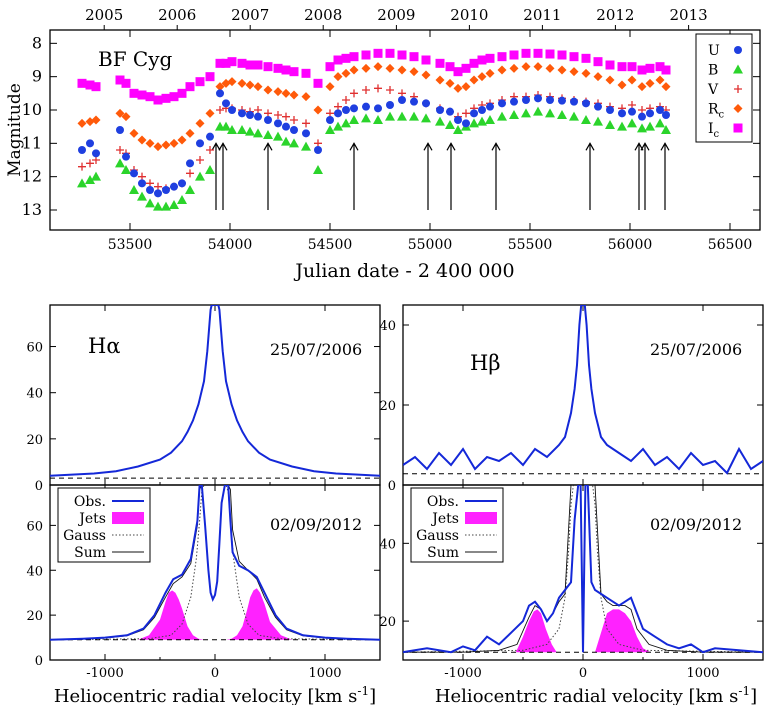  What do you see at coordinates (230, 245) in the screenshot?
I see `x-tick-label: 54000` at bounding box center [230, 245].